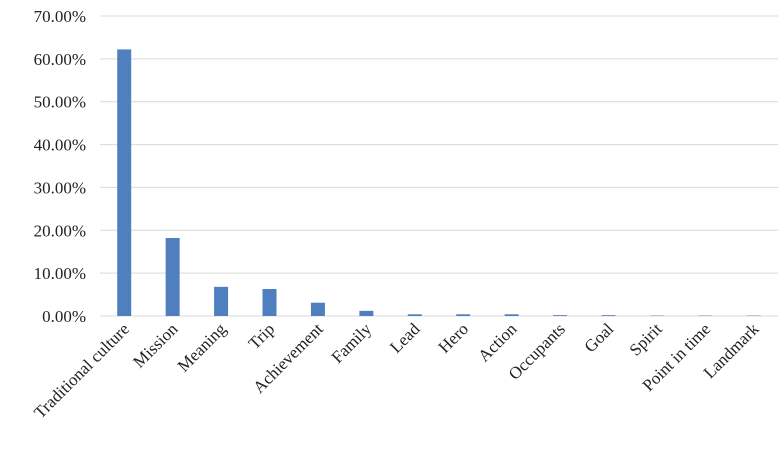 This screenshot has height=461, width=780. Describe the element at coordinates (60, 273) in the screenshot. I see `y-tick-label: 10.00%` at that location.